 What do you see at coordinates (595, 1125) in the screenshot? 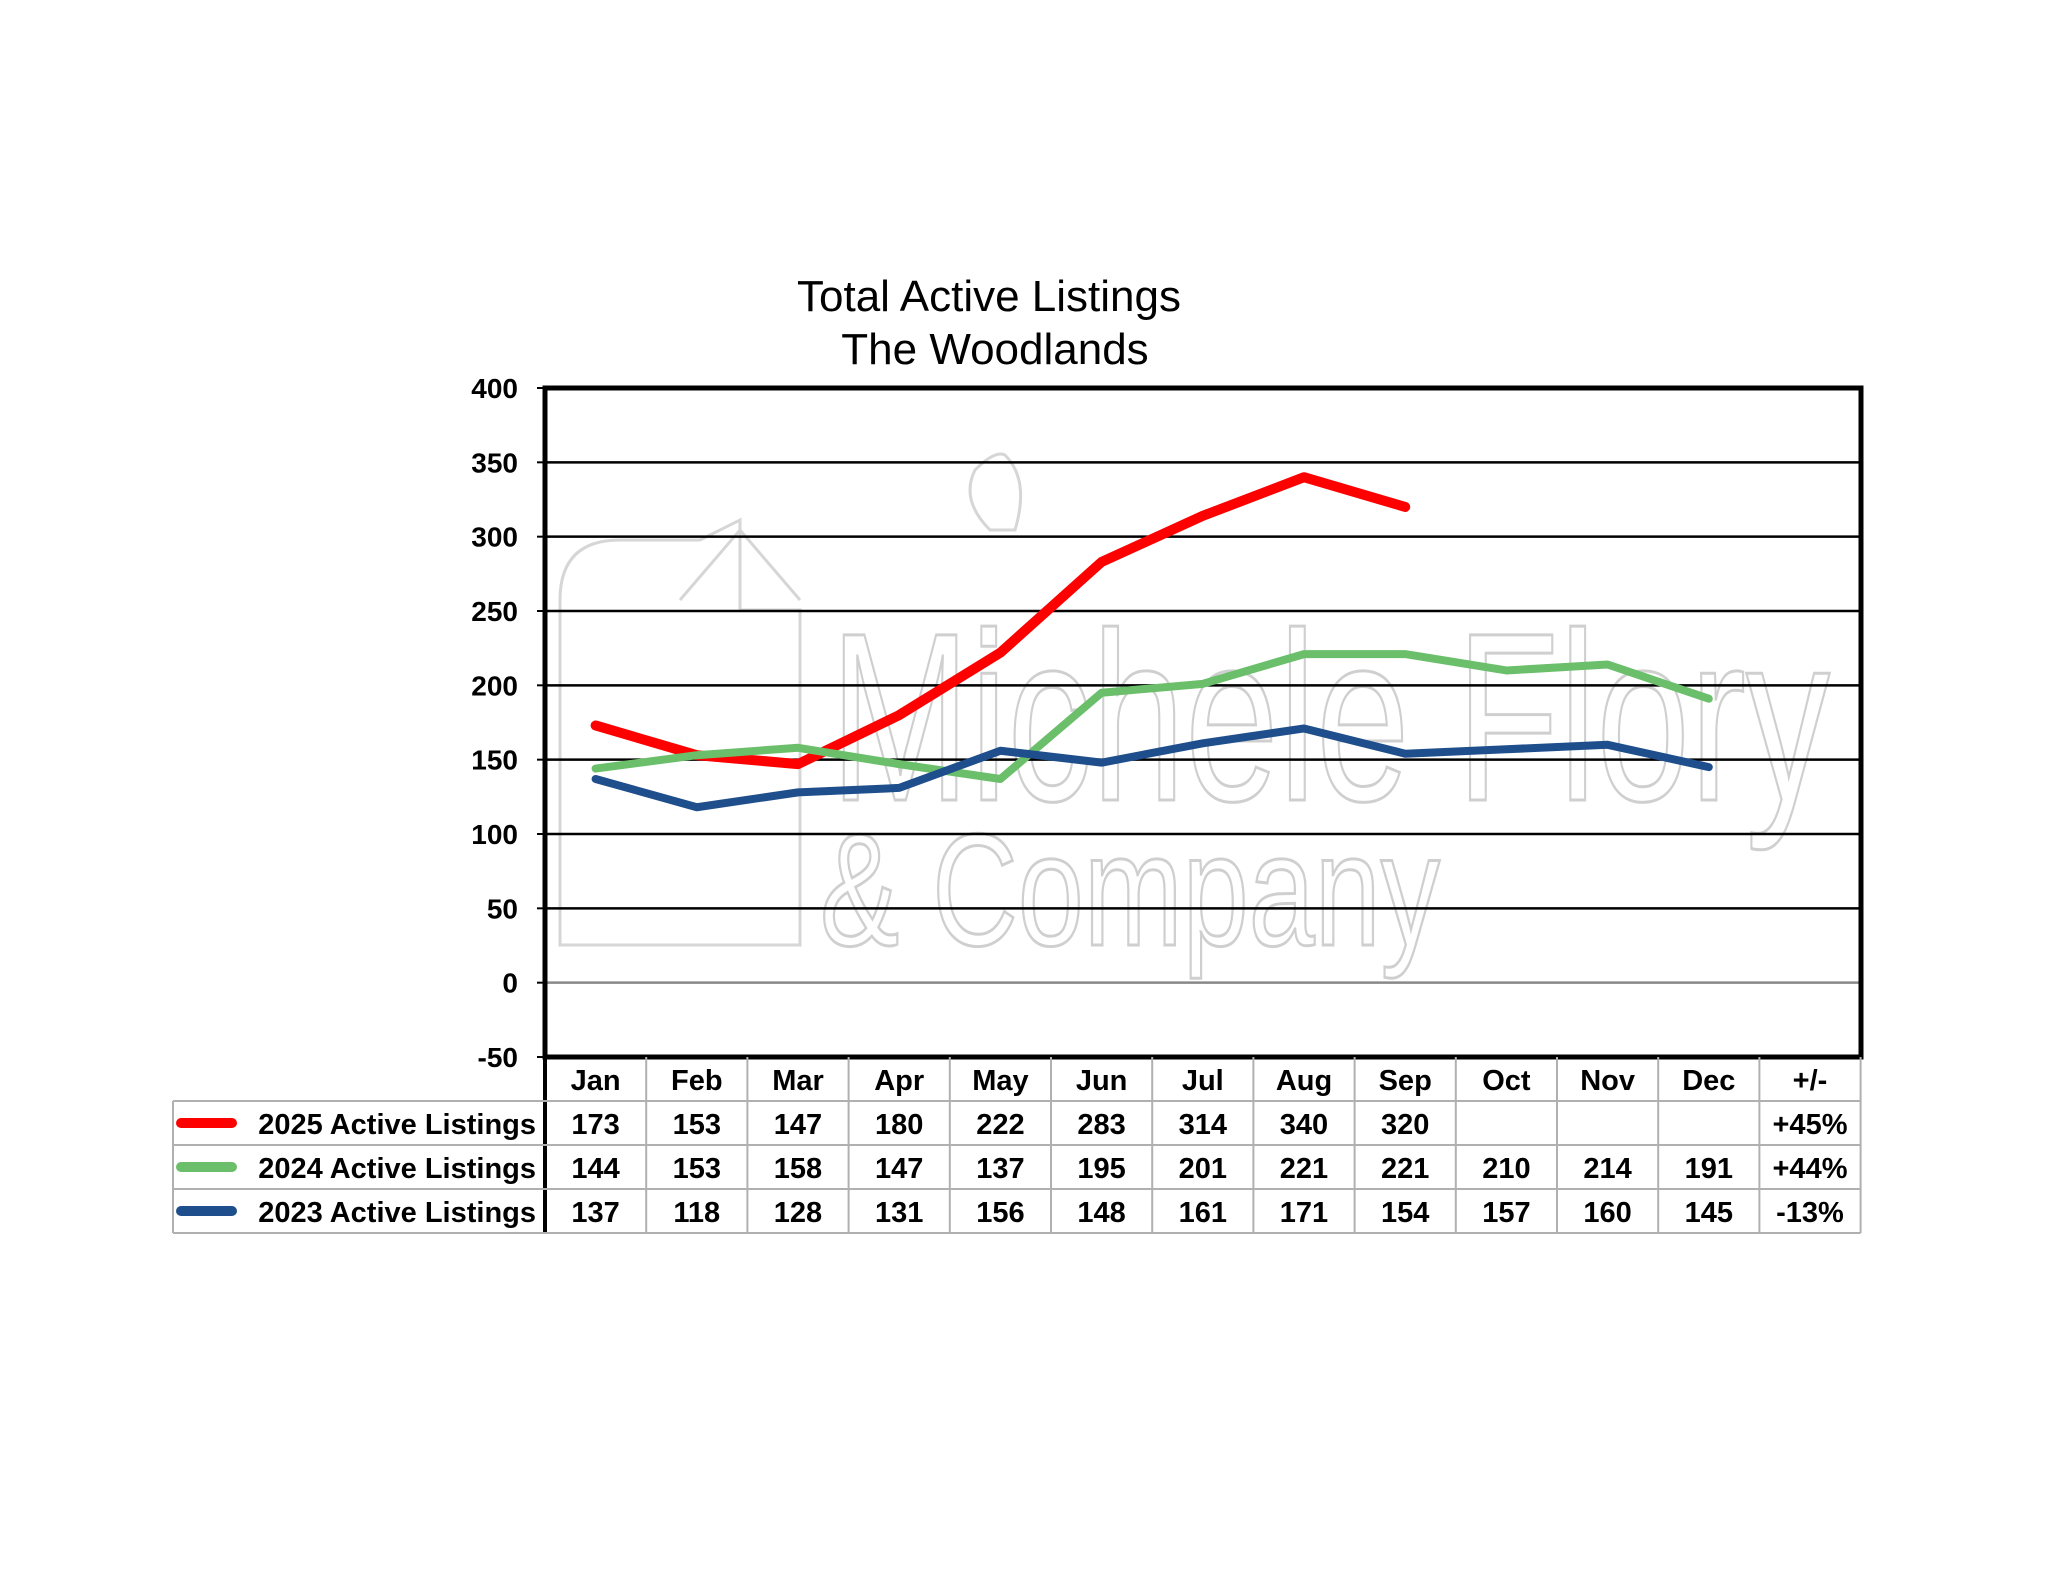
I see `data-label: 173` at bounding box center [595, 1125].